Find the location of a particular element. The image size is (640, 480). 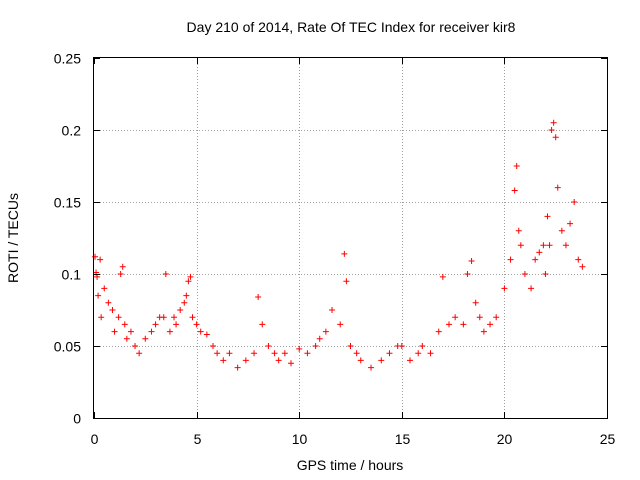

y-tick-label: 0.1 is located at coordinates (72, 275).